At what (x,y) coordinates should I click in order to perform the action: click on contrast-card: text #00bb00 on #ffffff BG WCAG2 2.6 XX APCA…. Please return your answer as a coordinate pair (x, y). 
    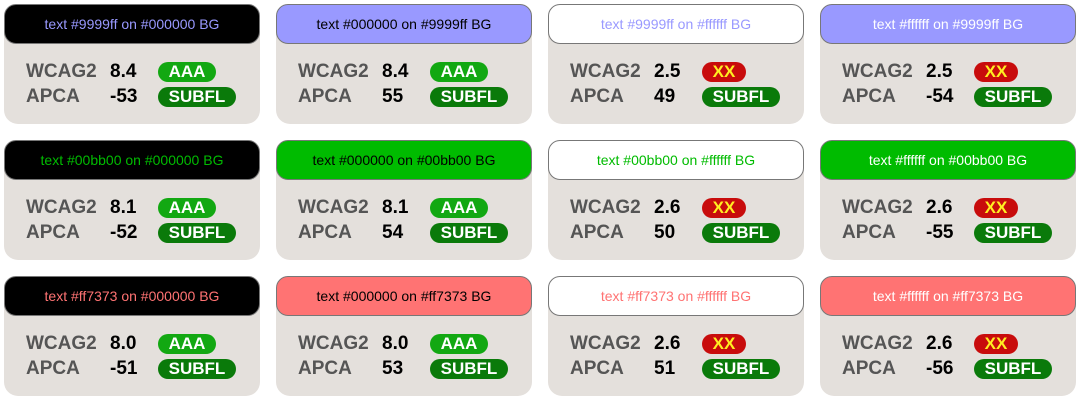
    Looking at the image, I should click on (676, 200).